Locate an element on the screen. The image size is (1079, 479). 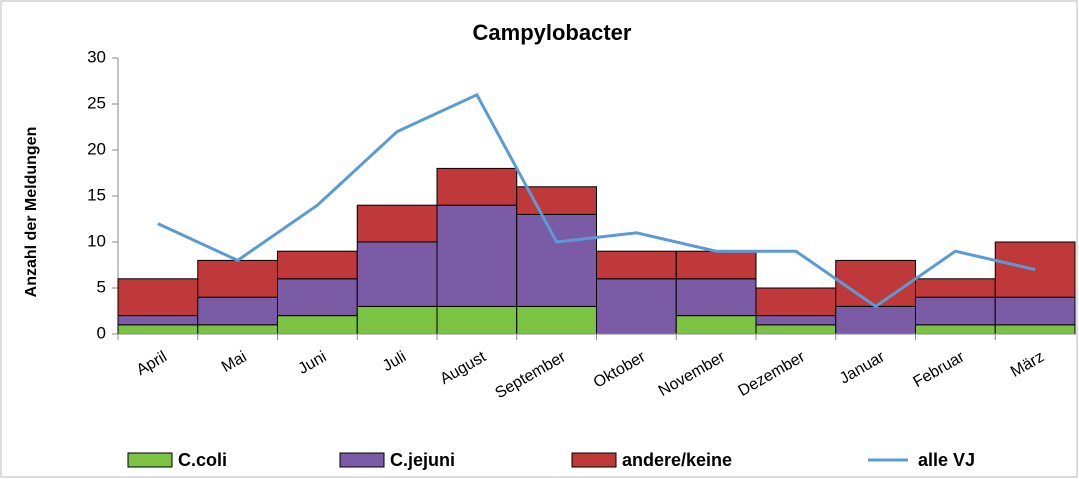
y-tick-label: 5 is located at coordinates (101, 286).